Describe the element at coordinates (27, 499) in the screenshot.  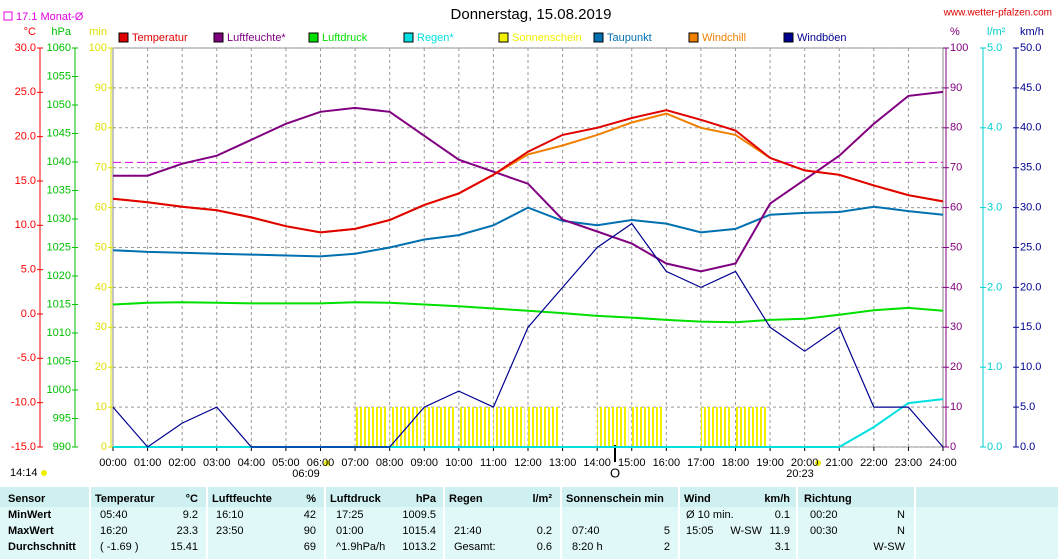
I see `table-header: Sensor` at that location.